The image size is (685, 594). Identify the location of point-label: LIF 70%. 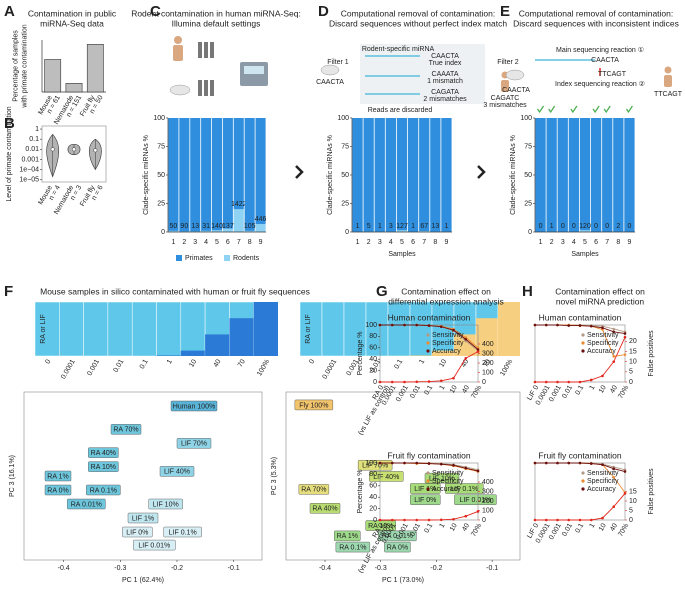
(375, 466).